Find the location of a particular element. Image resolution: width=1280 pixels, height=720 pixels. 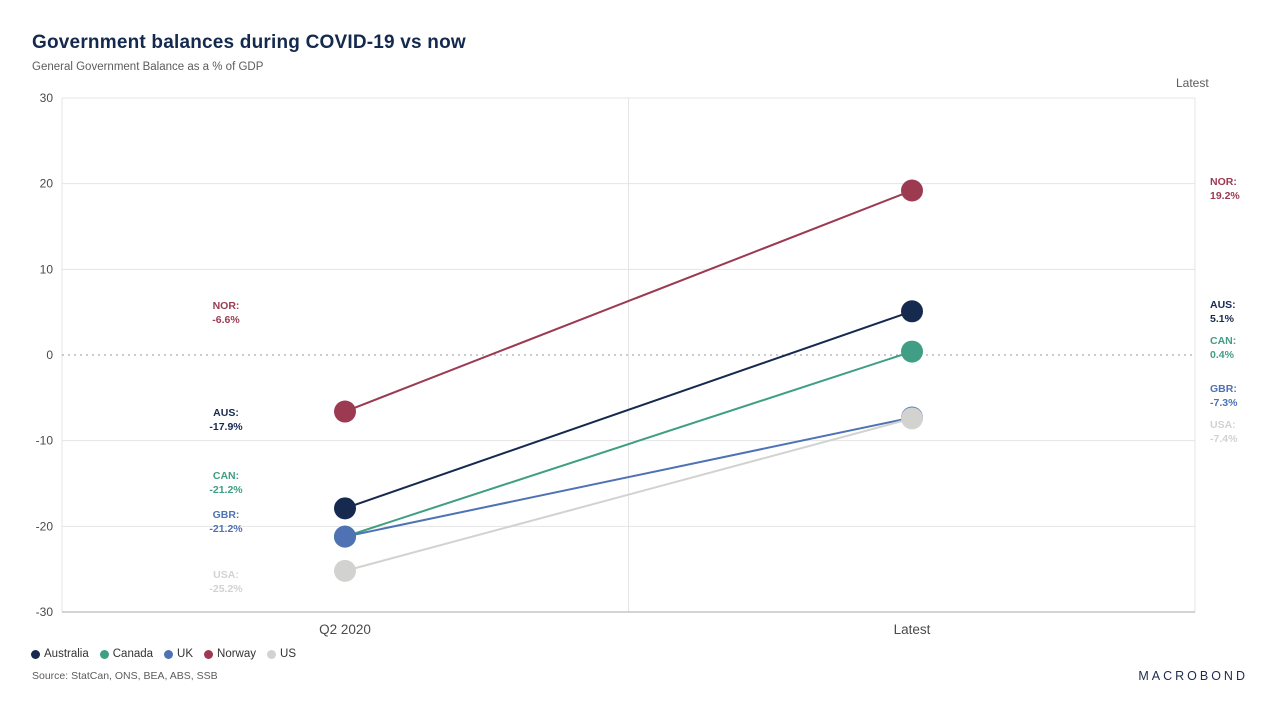

annotation-value: -6.6% is located at coordinates (226, 320).